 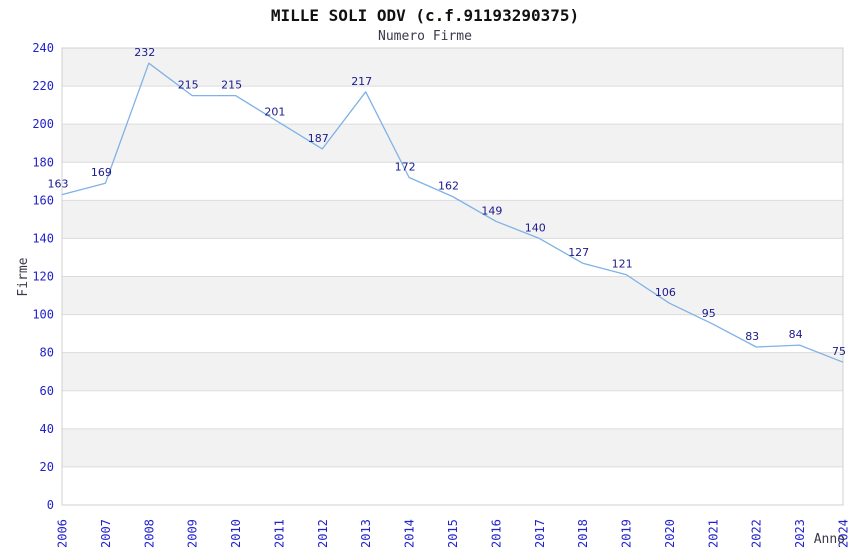 What do you see at coordinates (670, 533) in the screenshot?
I see `x-tick-label: 2020` at bounding box center [670, 533].